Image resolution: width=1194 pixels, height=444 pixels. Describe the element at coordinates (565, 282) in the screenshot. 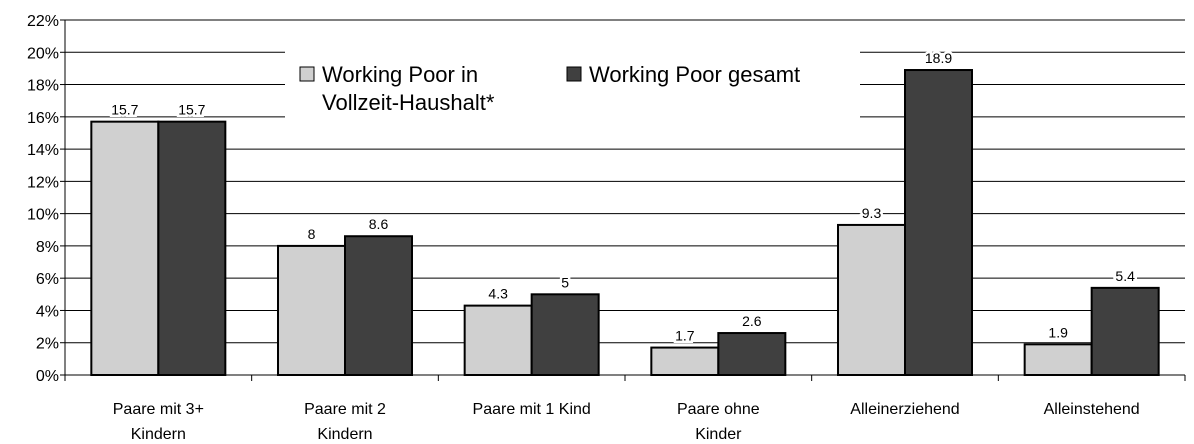

I see `data-label: 5` at that location.